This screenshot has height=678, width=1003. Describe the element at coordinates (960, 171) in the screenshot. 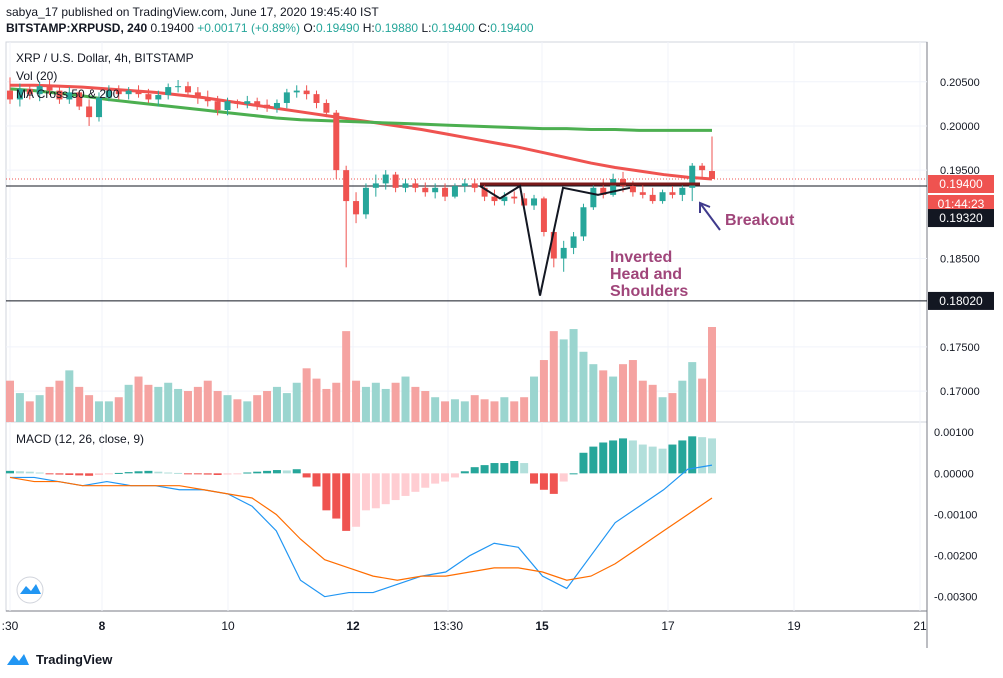

I see `price-tick-label: 0.19500` at that location.